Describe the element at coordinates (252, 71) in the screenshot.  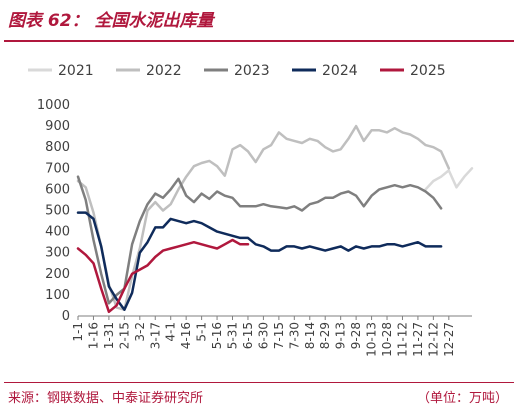
I see `legend-label-2023: 2023` at that location.